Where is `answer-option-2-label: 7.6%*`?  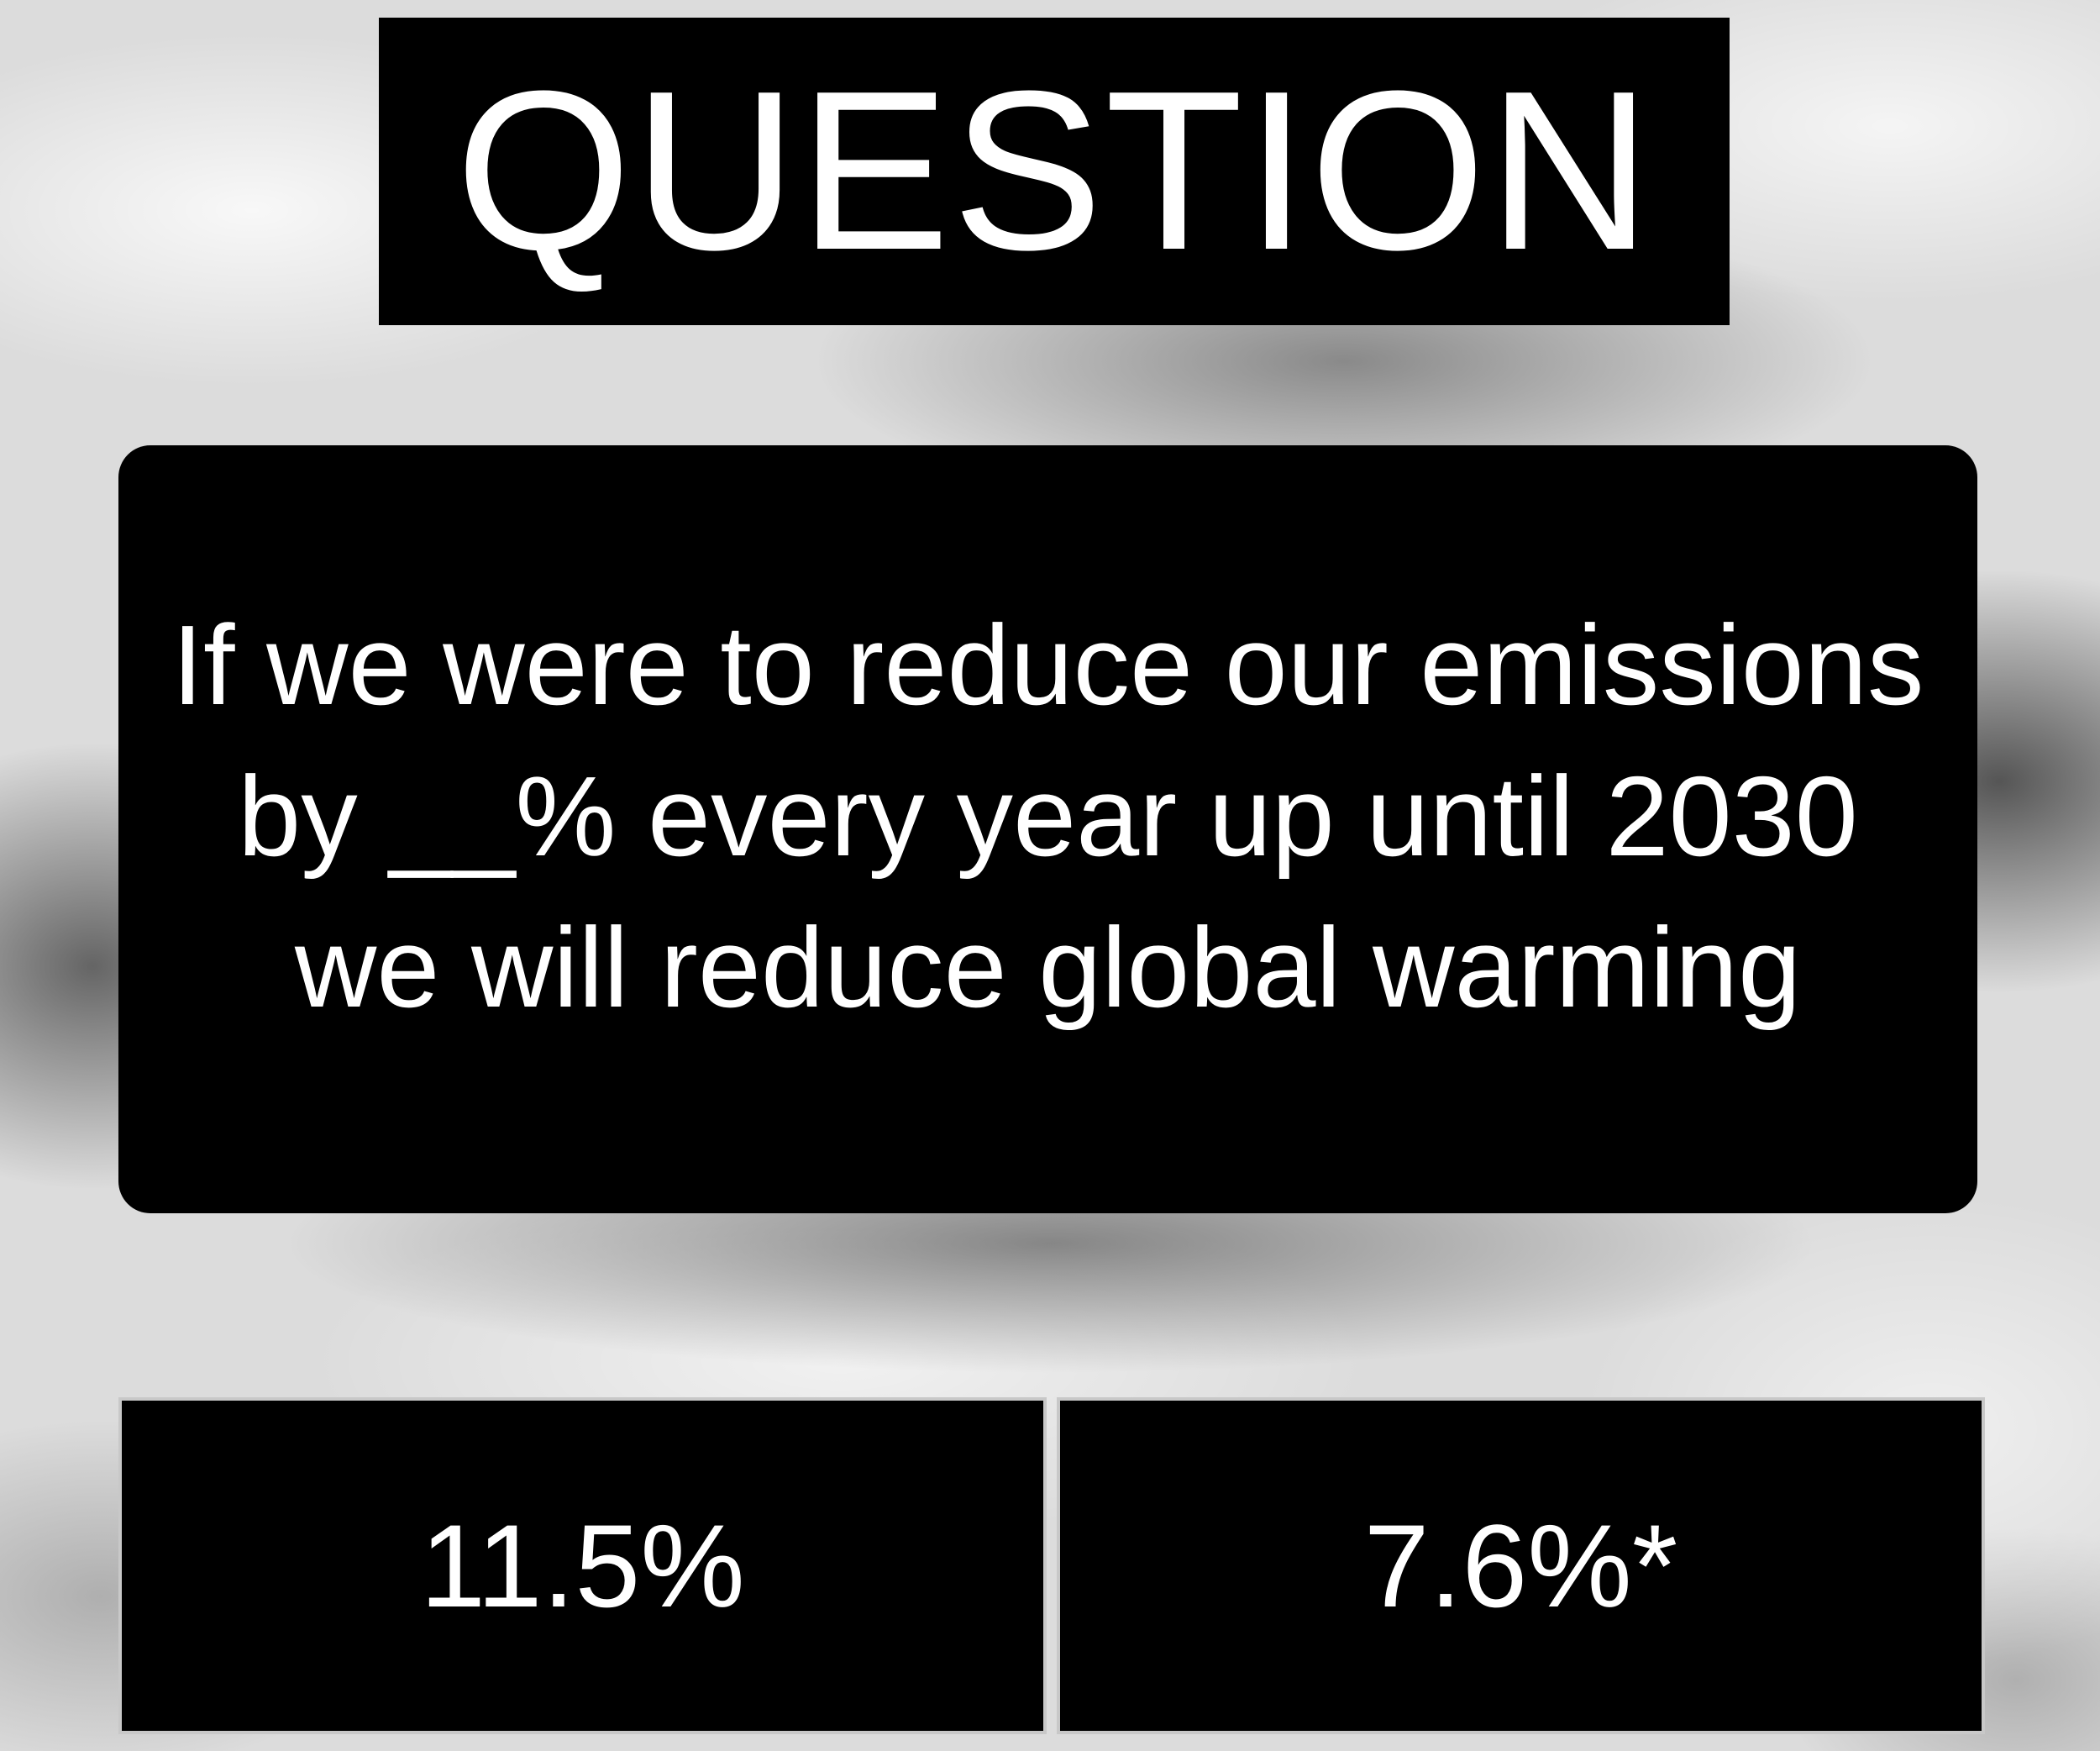
answer-option-2-label: 7.6%* is located at coordinates (1520, 1565).